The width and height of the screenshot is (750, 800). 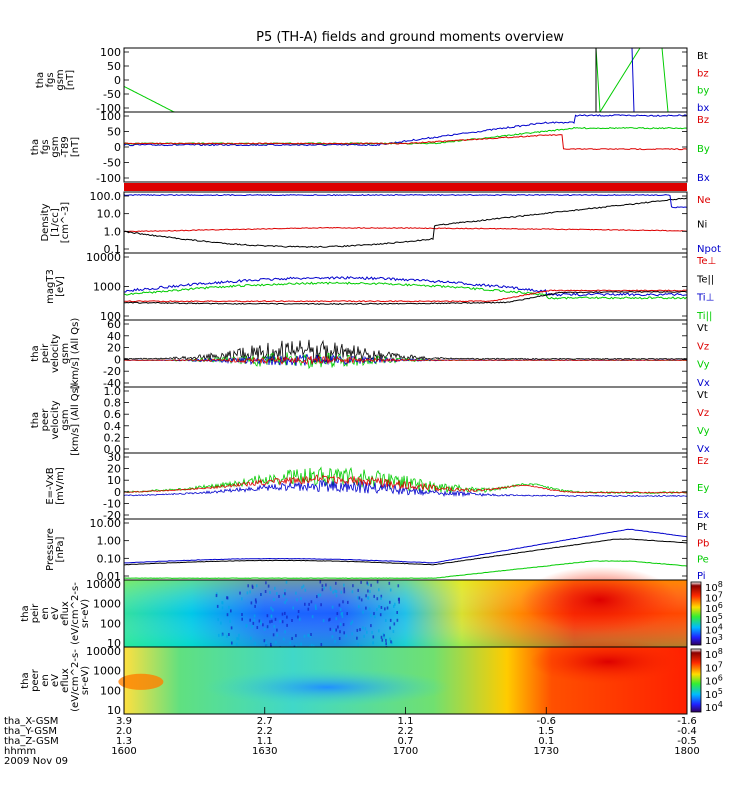 I want to click on series-by, so click(x=598, y=80).